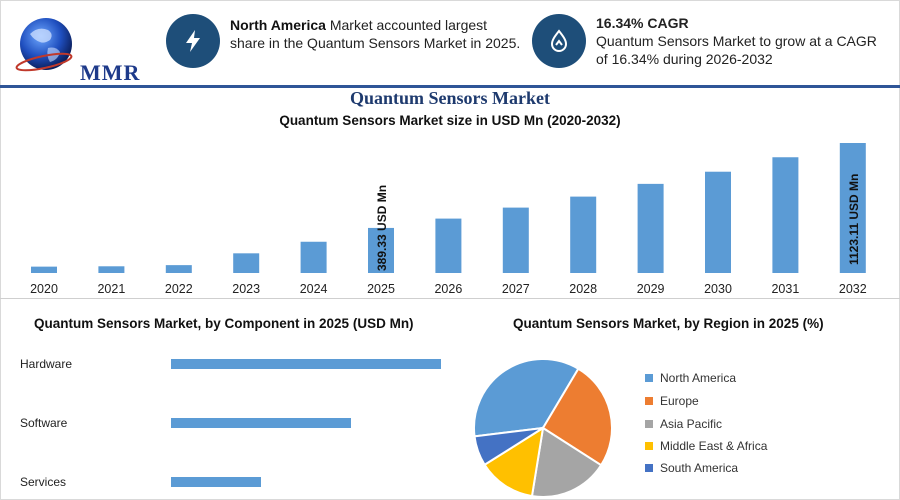 The width and height of the screenshot is (900, 500). I want to click on info1-bold: North America, so click(278, 25).